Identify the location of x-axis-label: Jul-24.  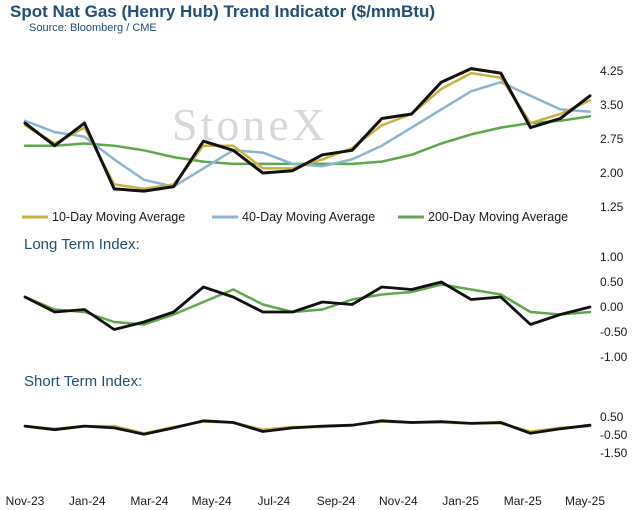
(274, 501).